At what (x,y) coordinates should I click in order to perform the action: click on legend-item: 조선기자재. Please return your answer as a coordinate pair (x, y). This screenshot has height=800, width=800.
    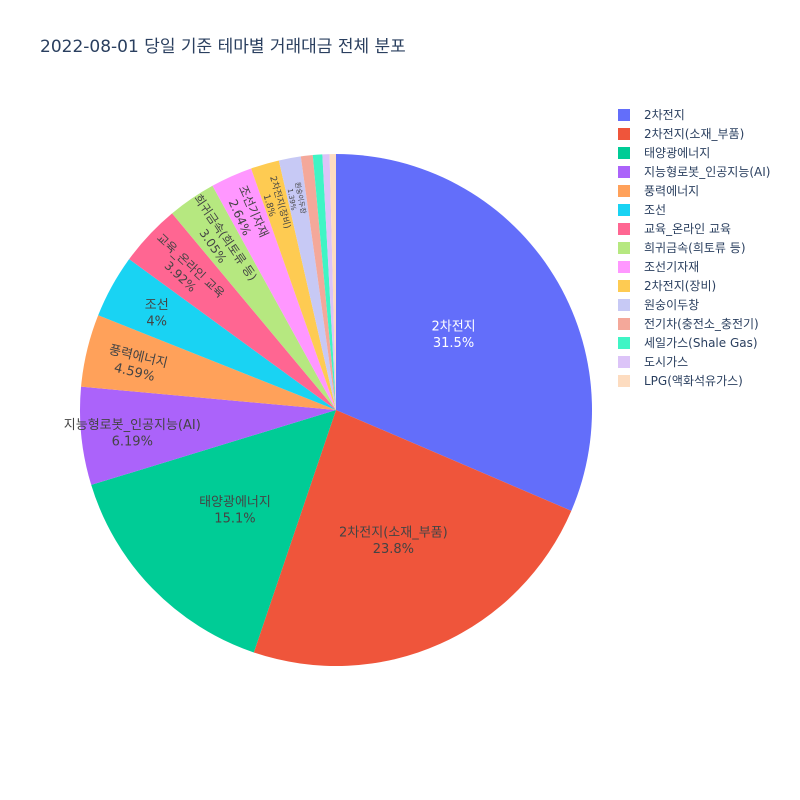
    Looking at the image, I should click on (658, 267).